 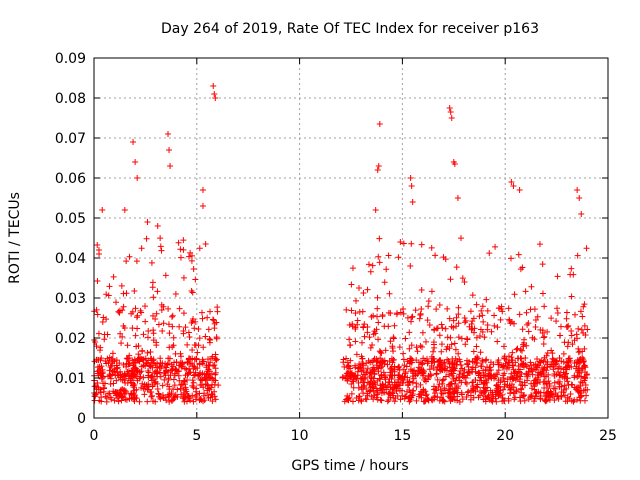 What do you see at coordinates (300, 436) in the screenshot?
I see `x-tick-label: 10` at bounding box center [300, 436].